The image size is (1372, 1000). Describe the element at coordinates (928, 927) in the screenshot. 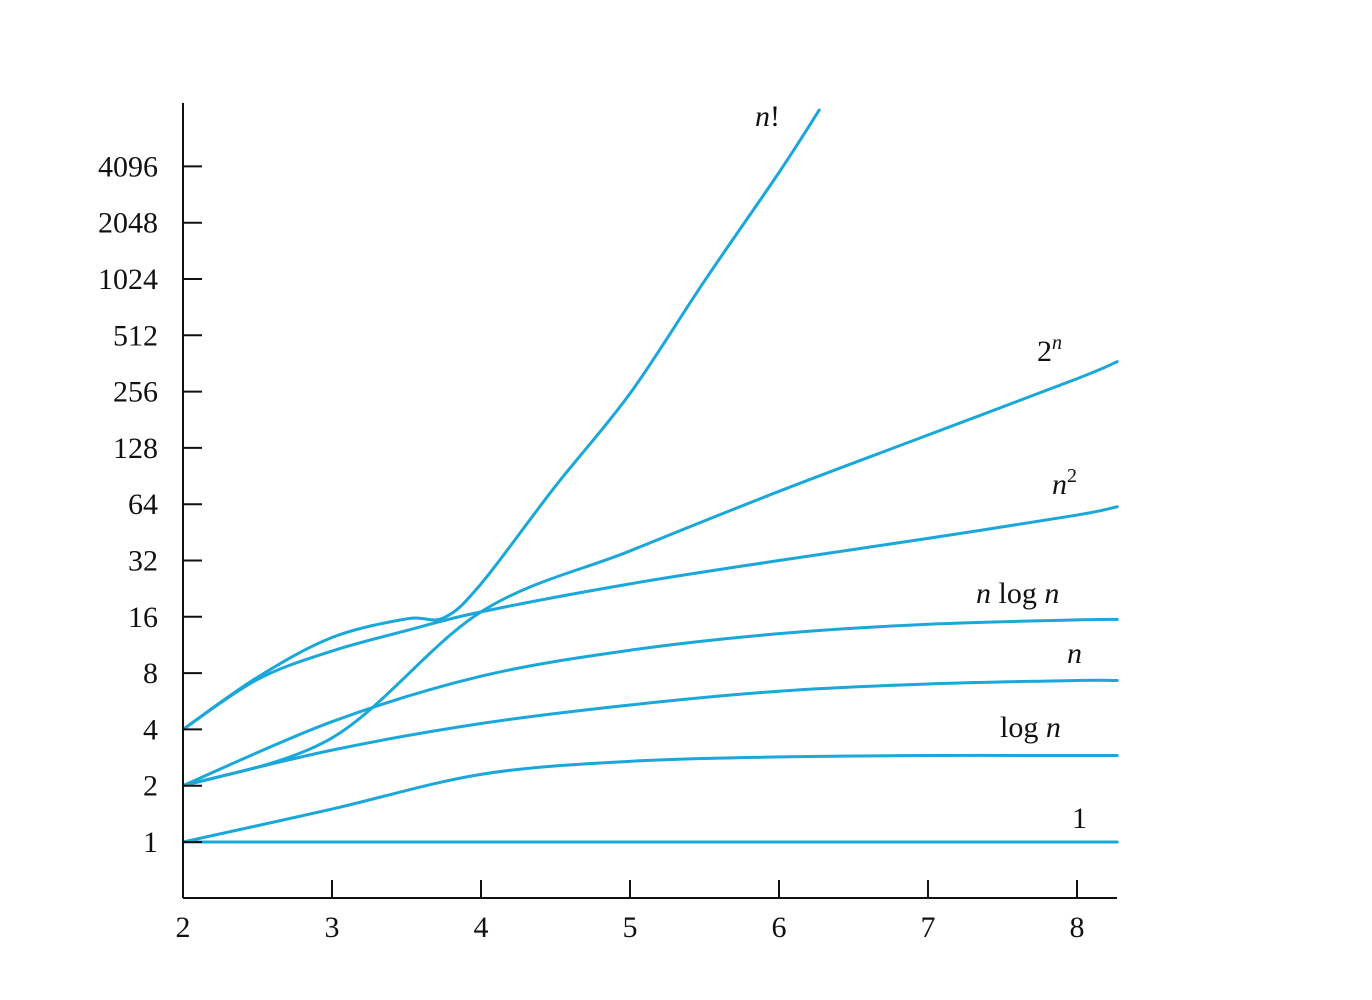

I see `x-tick-label: 7` at that location.